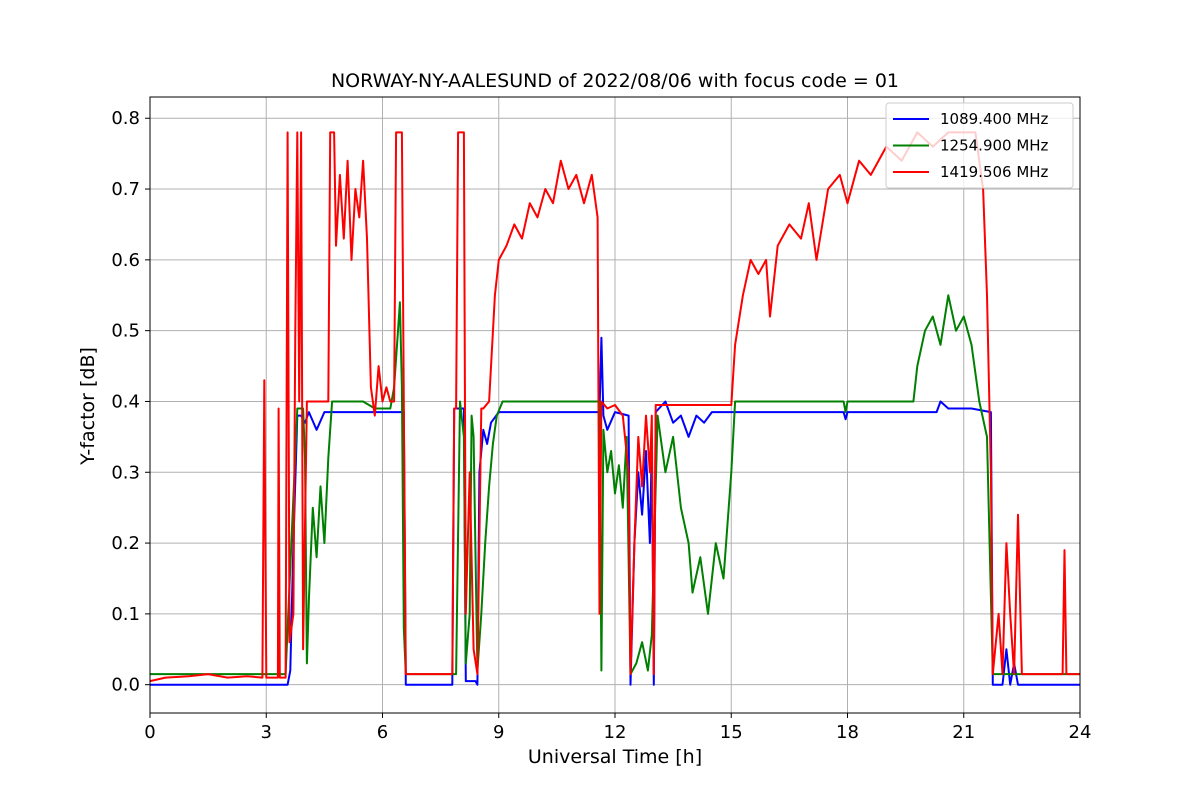 This screenshot has width=1200, height=800. Describe the element at coordinates (382, 732) in the screenshot. I see `x-tick-label: 6` at that location.